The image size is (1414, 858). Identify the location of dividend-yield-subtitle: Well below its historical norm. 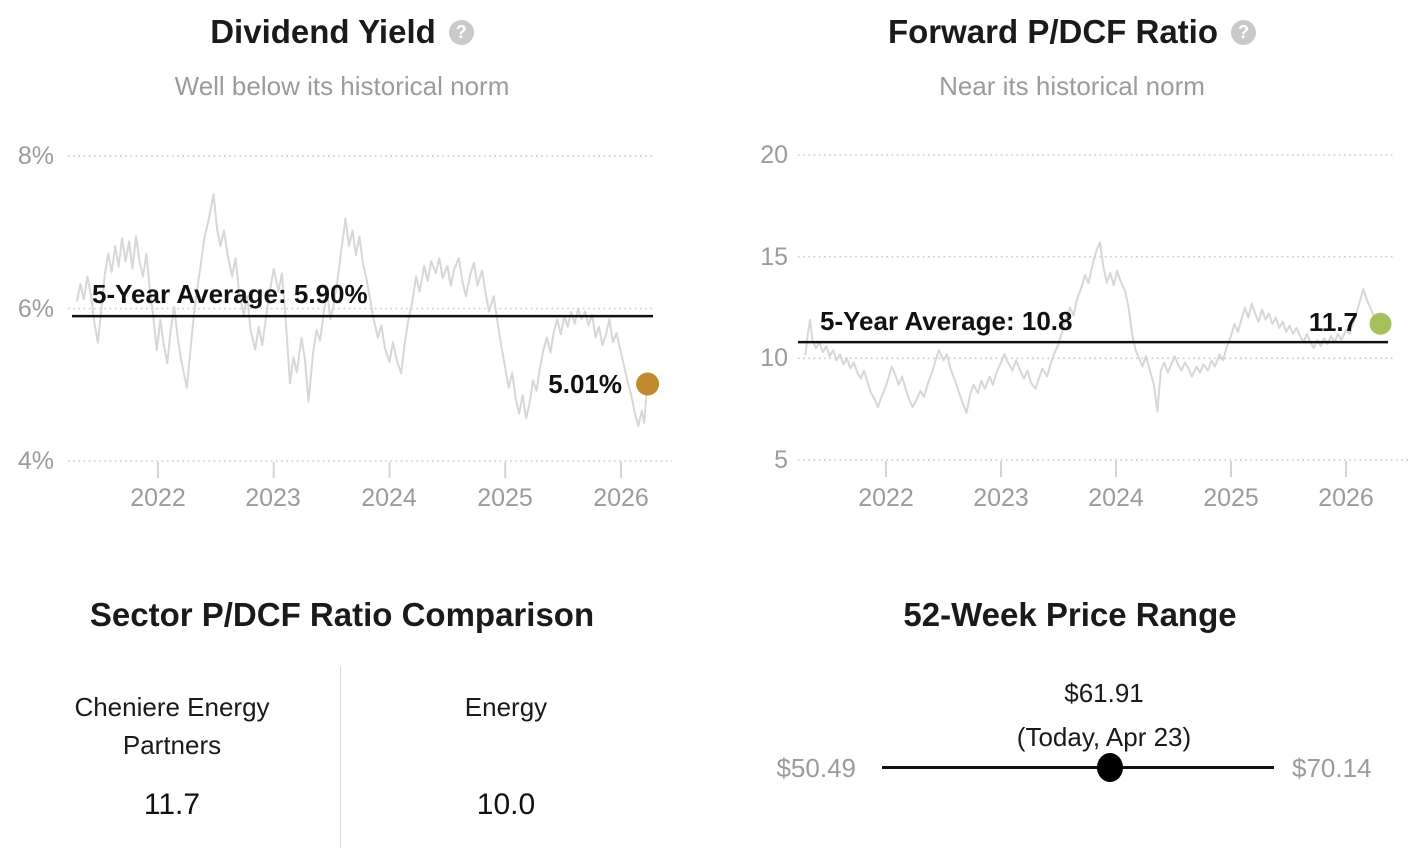
(342, 86).